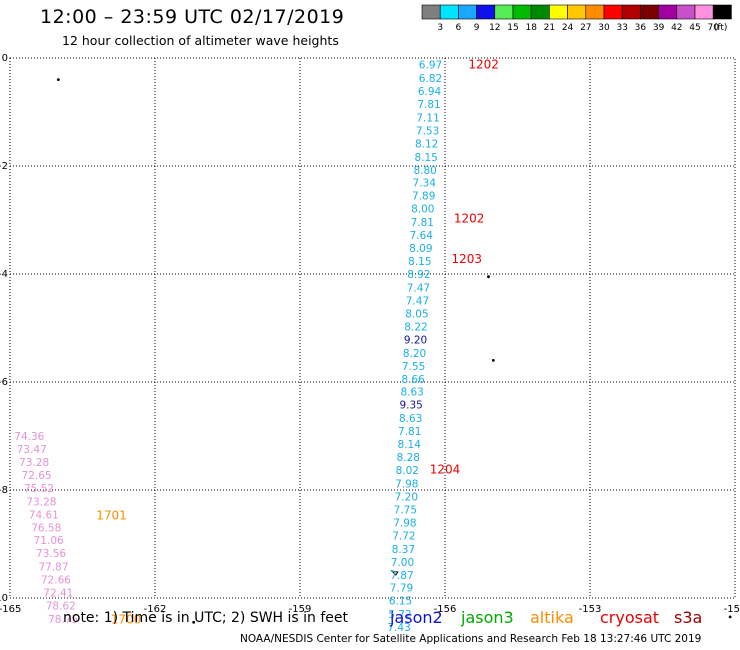 This screenshot has height=650, width=740. What do you see at coordinates (694, 28) in the screenshot?
I see `legend-tick-label: 45` at bounding box center [694, 28].